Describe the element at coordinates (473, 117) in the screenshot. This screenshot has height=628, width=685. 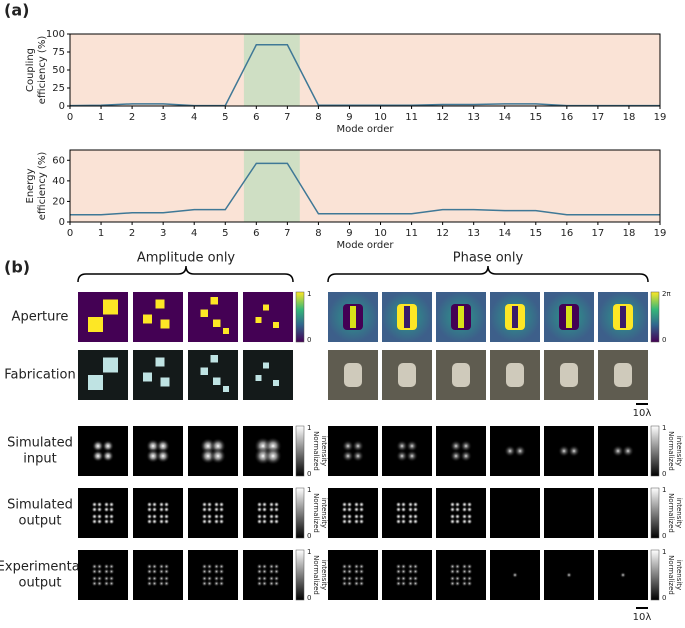
I see `x-tick-label: 13` at that location.